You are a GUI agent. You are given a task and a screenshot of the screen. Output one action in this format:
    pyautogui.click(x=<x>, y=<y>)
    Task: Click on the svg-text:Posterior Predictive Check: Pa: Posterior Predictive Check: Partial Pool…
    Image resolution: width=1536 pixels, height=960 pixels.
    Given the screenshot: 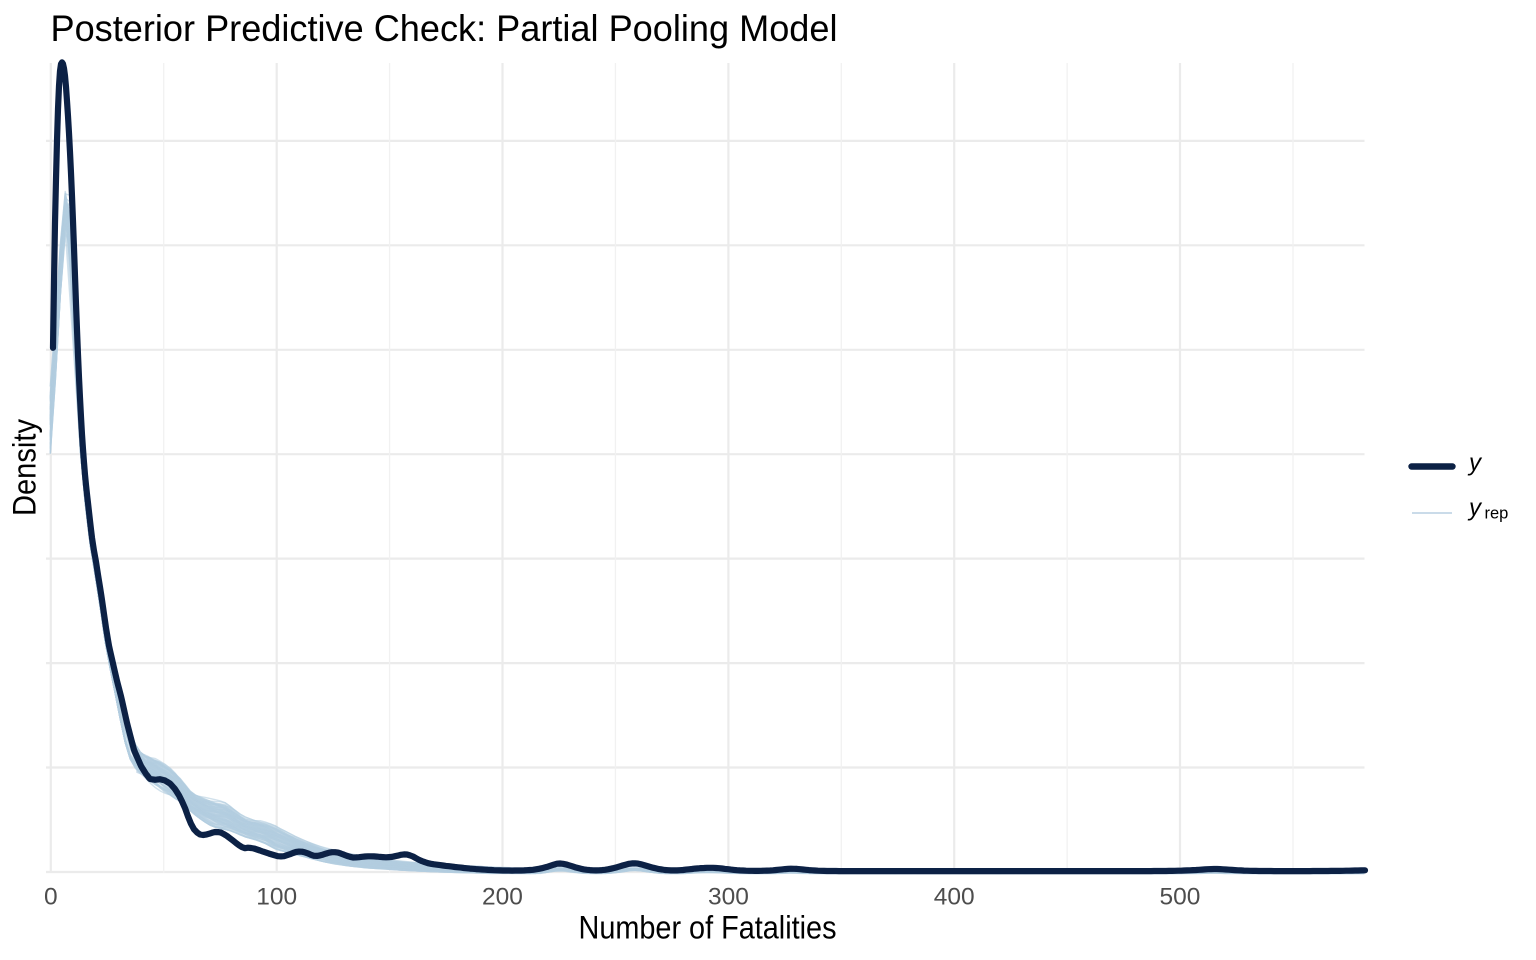 What is the action you would take?
    pyautogui.click(x=444, y=28)
    